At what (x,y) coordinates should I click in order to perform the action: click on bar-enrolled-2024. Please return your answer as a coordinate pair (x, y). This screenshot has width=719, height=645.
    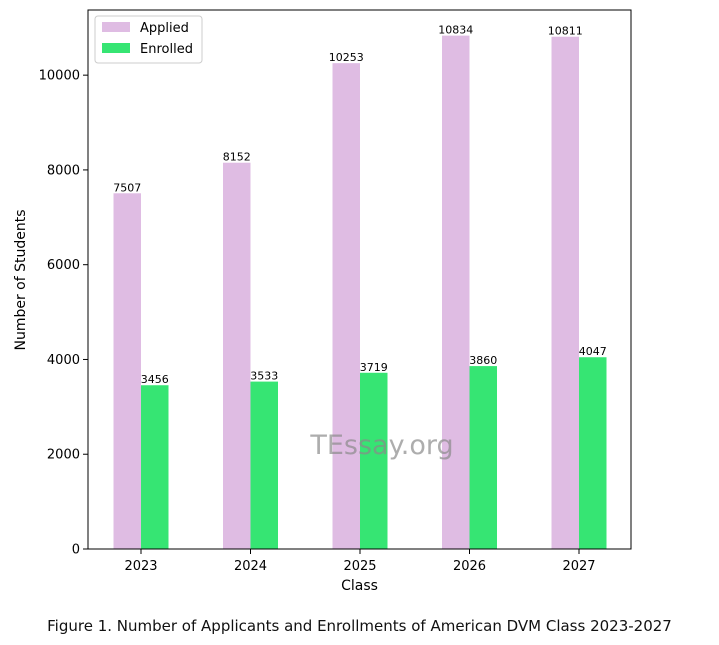
    Looking at the image, I should click on (264, 465).